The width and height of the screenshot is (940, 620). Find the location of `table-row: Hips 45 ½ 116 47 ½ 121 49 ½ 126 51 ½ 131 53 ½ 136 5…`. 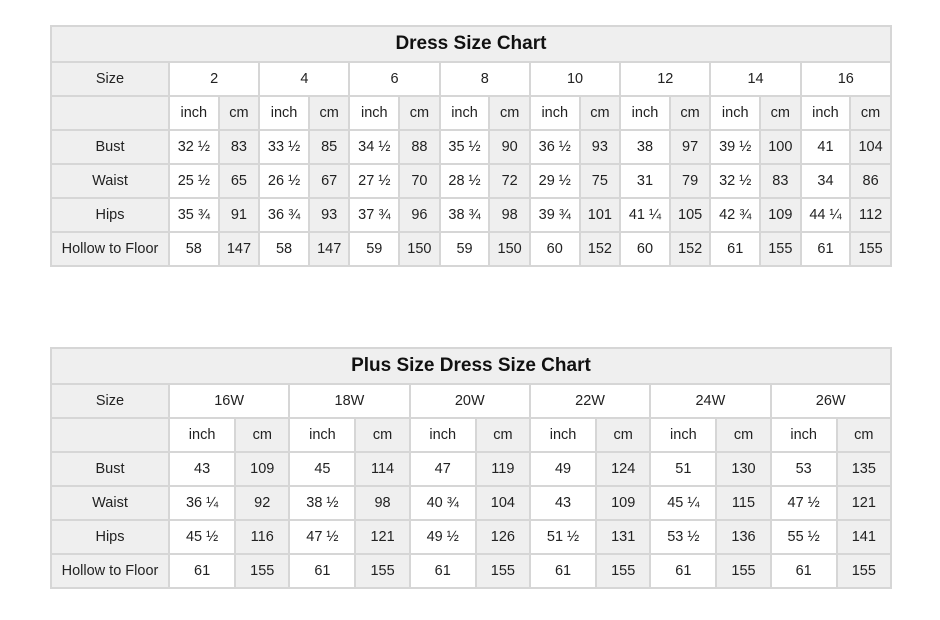

table-row: Hips 45 ½ 116 47 ½ 121 49 ½ 126 51 ½ 131 53 ½ 136 5… is located at coordinates (471, 537).